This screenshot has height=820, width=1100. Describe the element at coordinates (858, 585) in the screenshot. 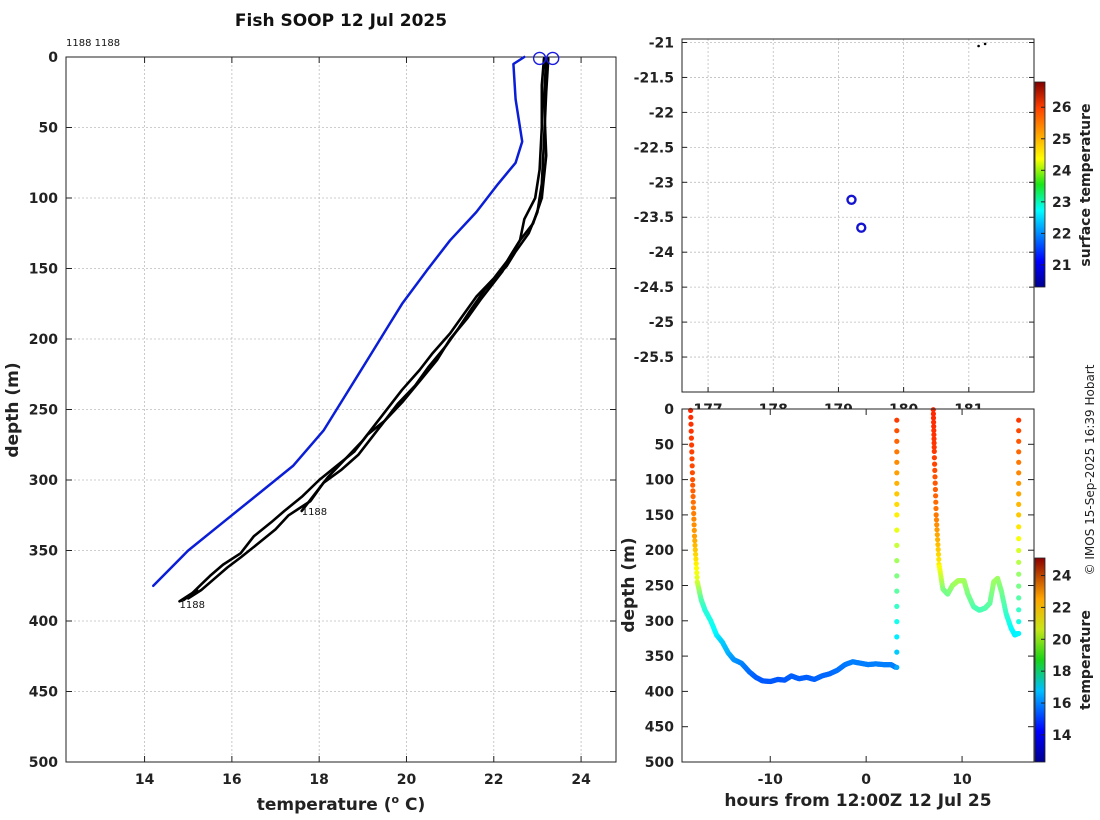

I see `timeseries-background` at that location.